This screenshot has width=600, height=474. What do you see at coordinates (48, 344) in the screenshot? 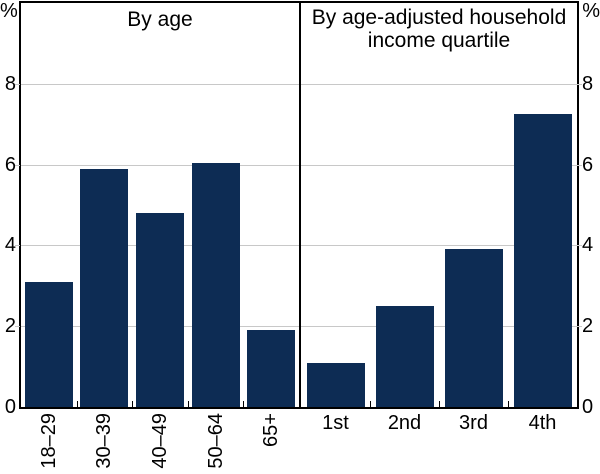
I see `bar-18–29` at bounding box center [48, 344].